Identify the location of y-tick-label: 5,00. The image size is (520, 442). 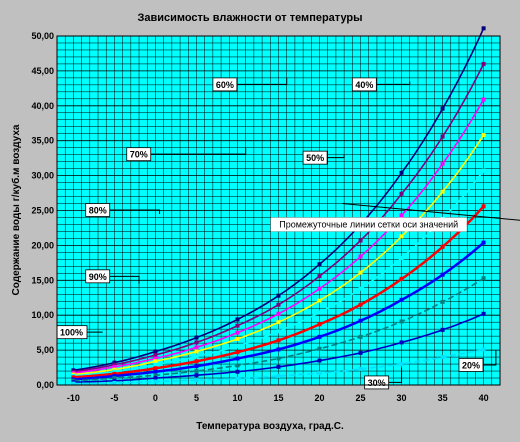
(45, 350).